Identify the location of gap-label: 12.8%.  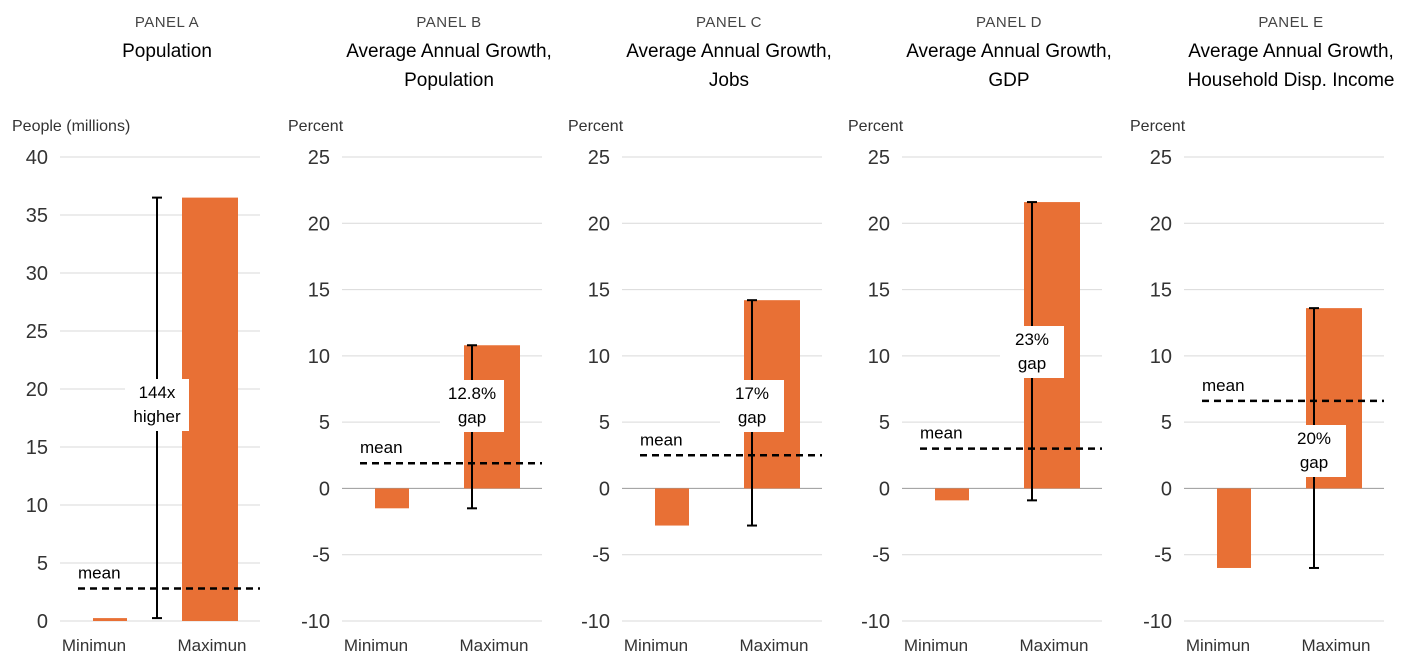
(472, 393).